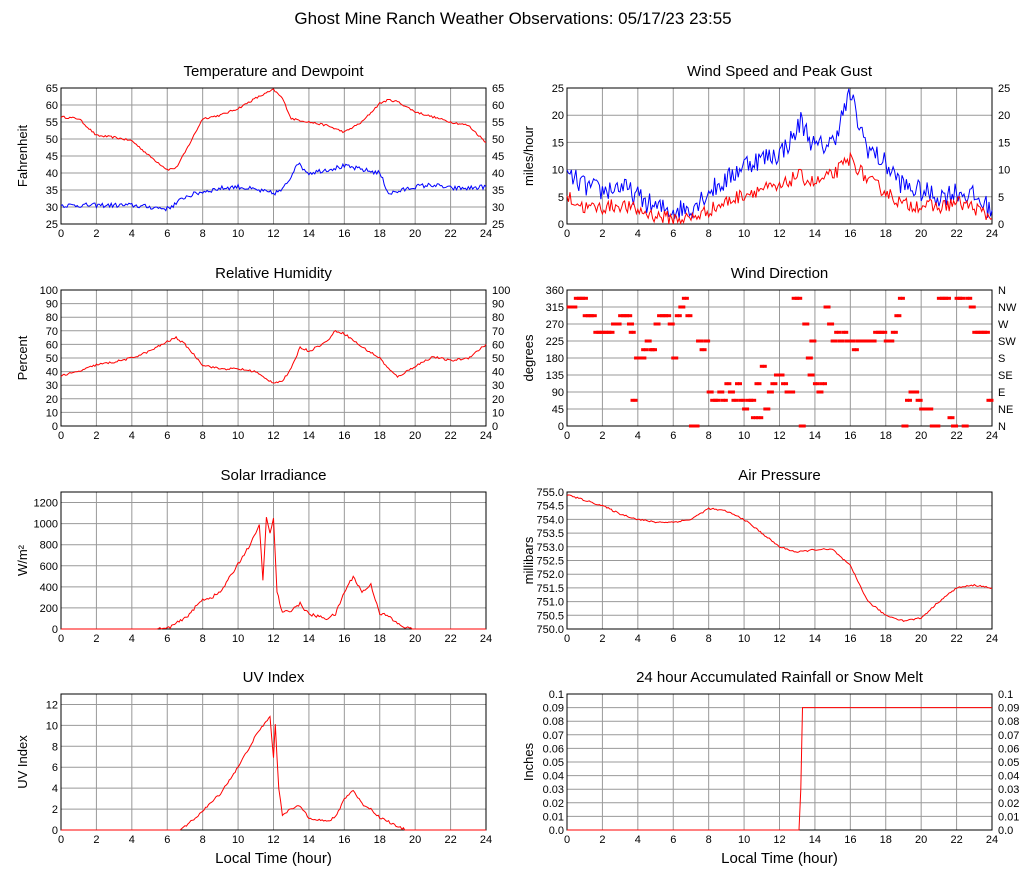  I want to click on compass-label: S, so click(1001, 359).